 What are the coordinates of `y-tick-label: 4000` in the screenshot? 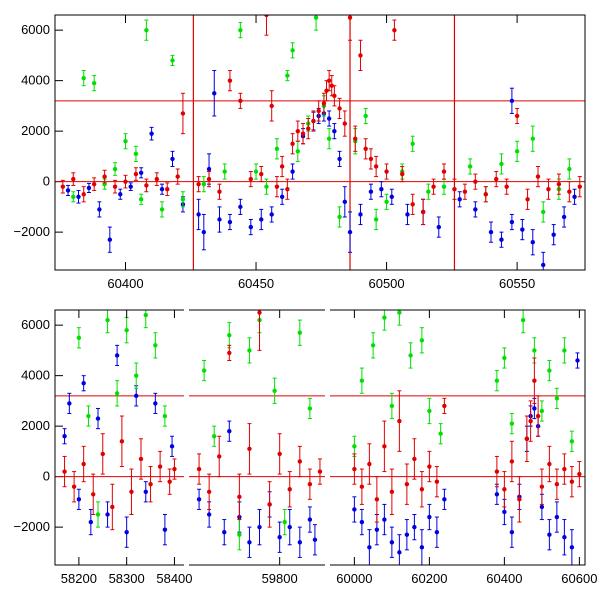 It's located at (35, 375).